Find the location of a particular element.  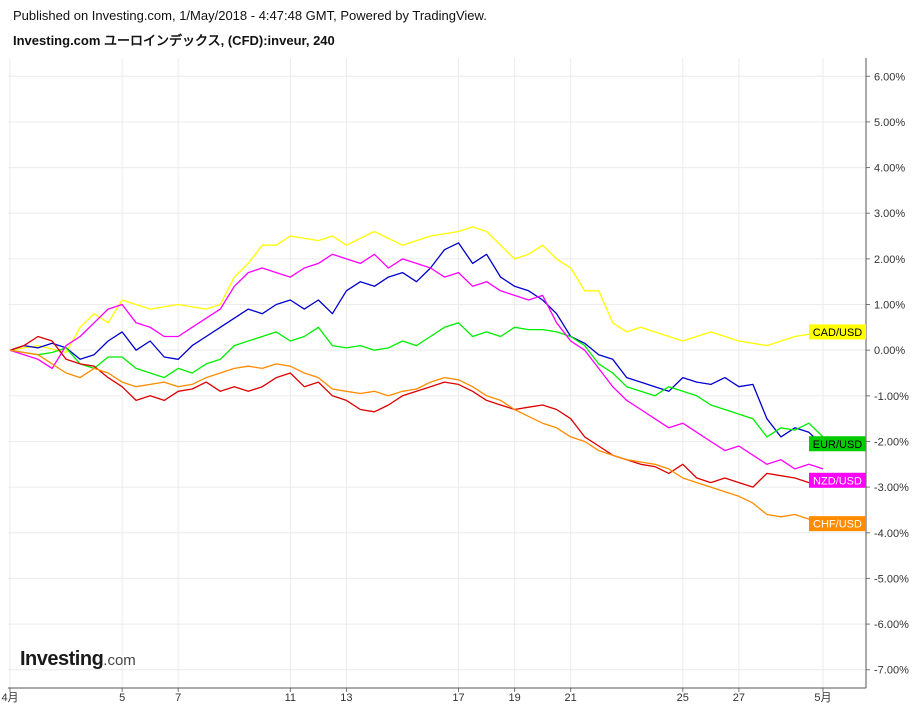

eur-usd-label-bg is located at coordinates (837, 444).